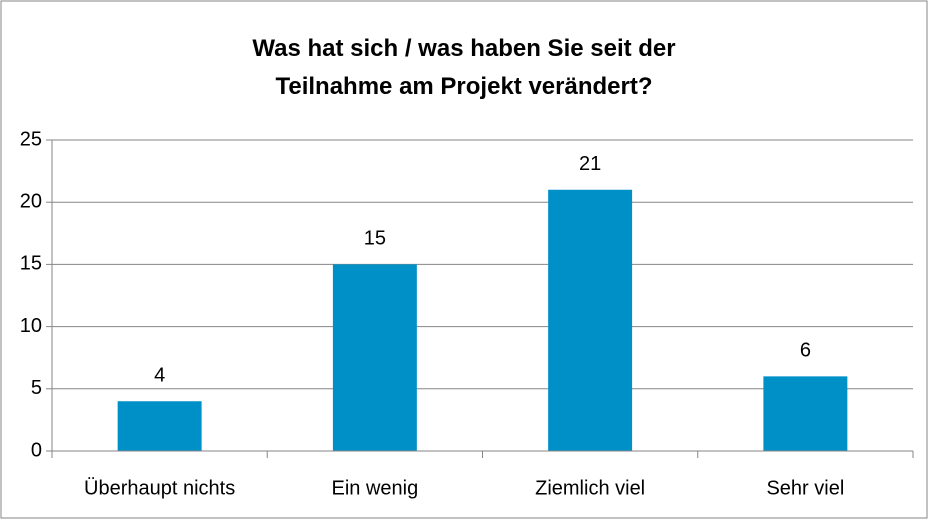  Describe the element at coordinates (159, 376) in the screenshot. I see `data-label: 4` at that location.